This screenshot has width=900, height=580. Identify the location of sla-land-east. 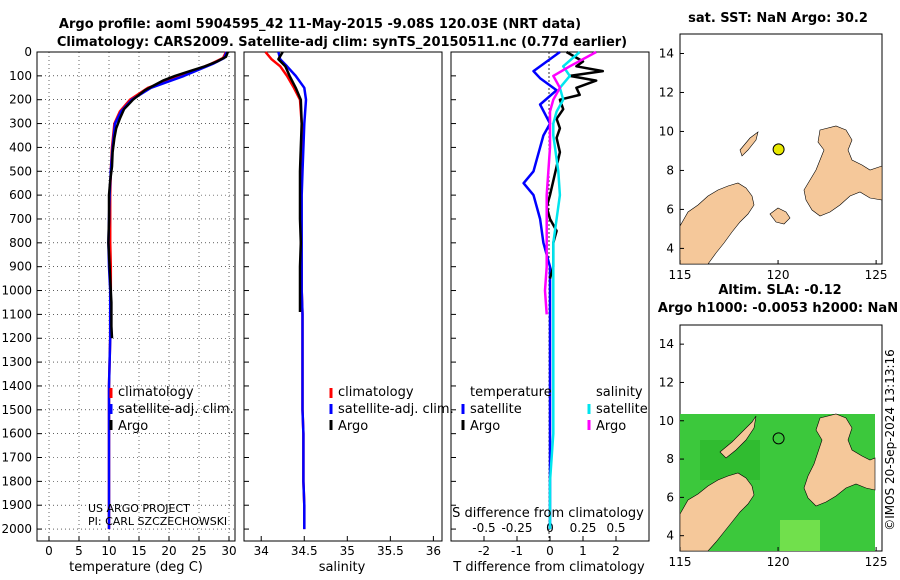
(839, 460).